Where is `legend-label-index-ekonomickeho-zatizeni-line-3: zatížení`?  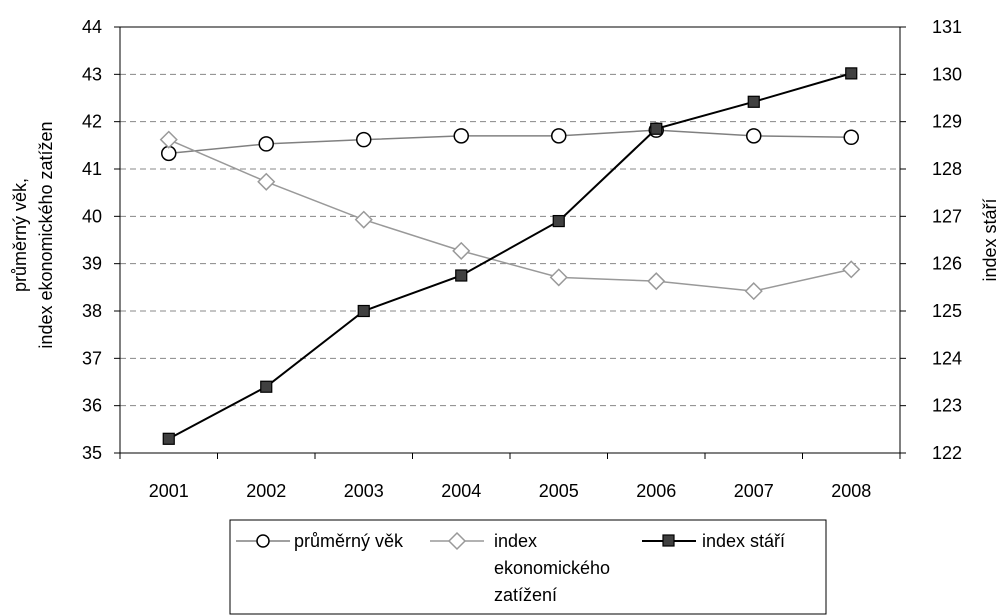 legend-label-index-ekonomickeho-zatizeni-line-3: zatížení is located at coordinates (525, 595).